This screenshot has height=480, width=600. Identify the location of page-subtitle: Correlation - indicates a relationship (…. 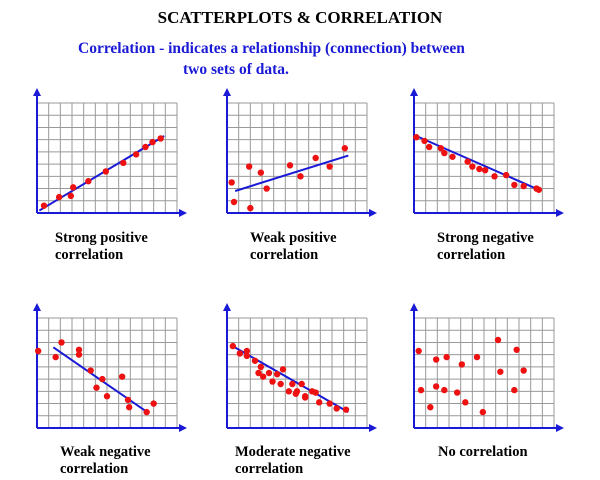
(313, 59).